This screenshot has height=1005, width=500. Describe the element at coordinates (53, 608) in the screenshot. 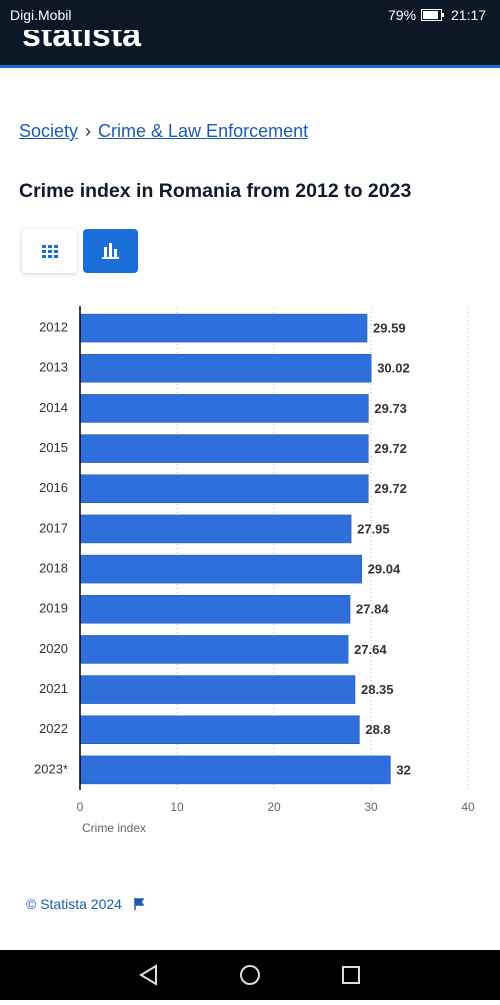

I see `y-tick-label: 2019` at that location.